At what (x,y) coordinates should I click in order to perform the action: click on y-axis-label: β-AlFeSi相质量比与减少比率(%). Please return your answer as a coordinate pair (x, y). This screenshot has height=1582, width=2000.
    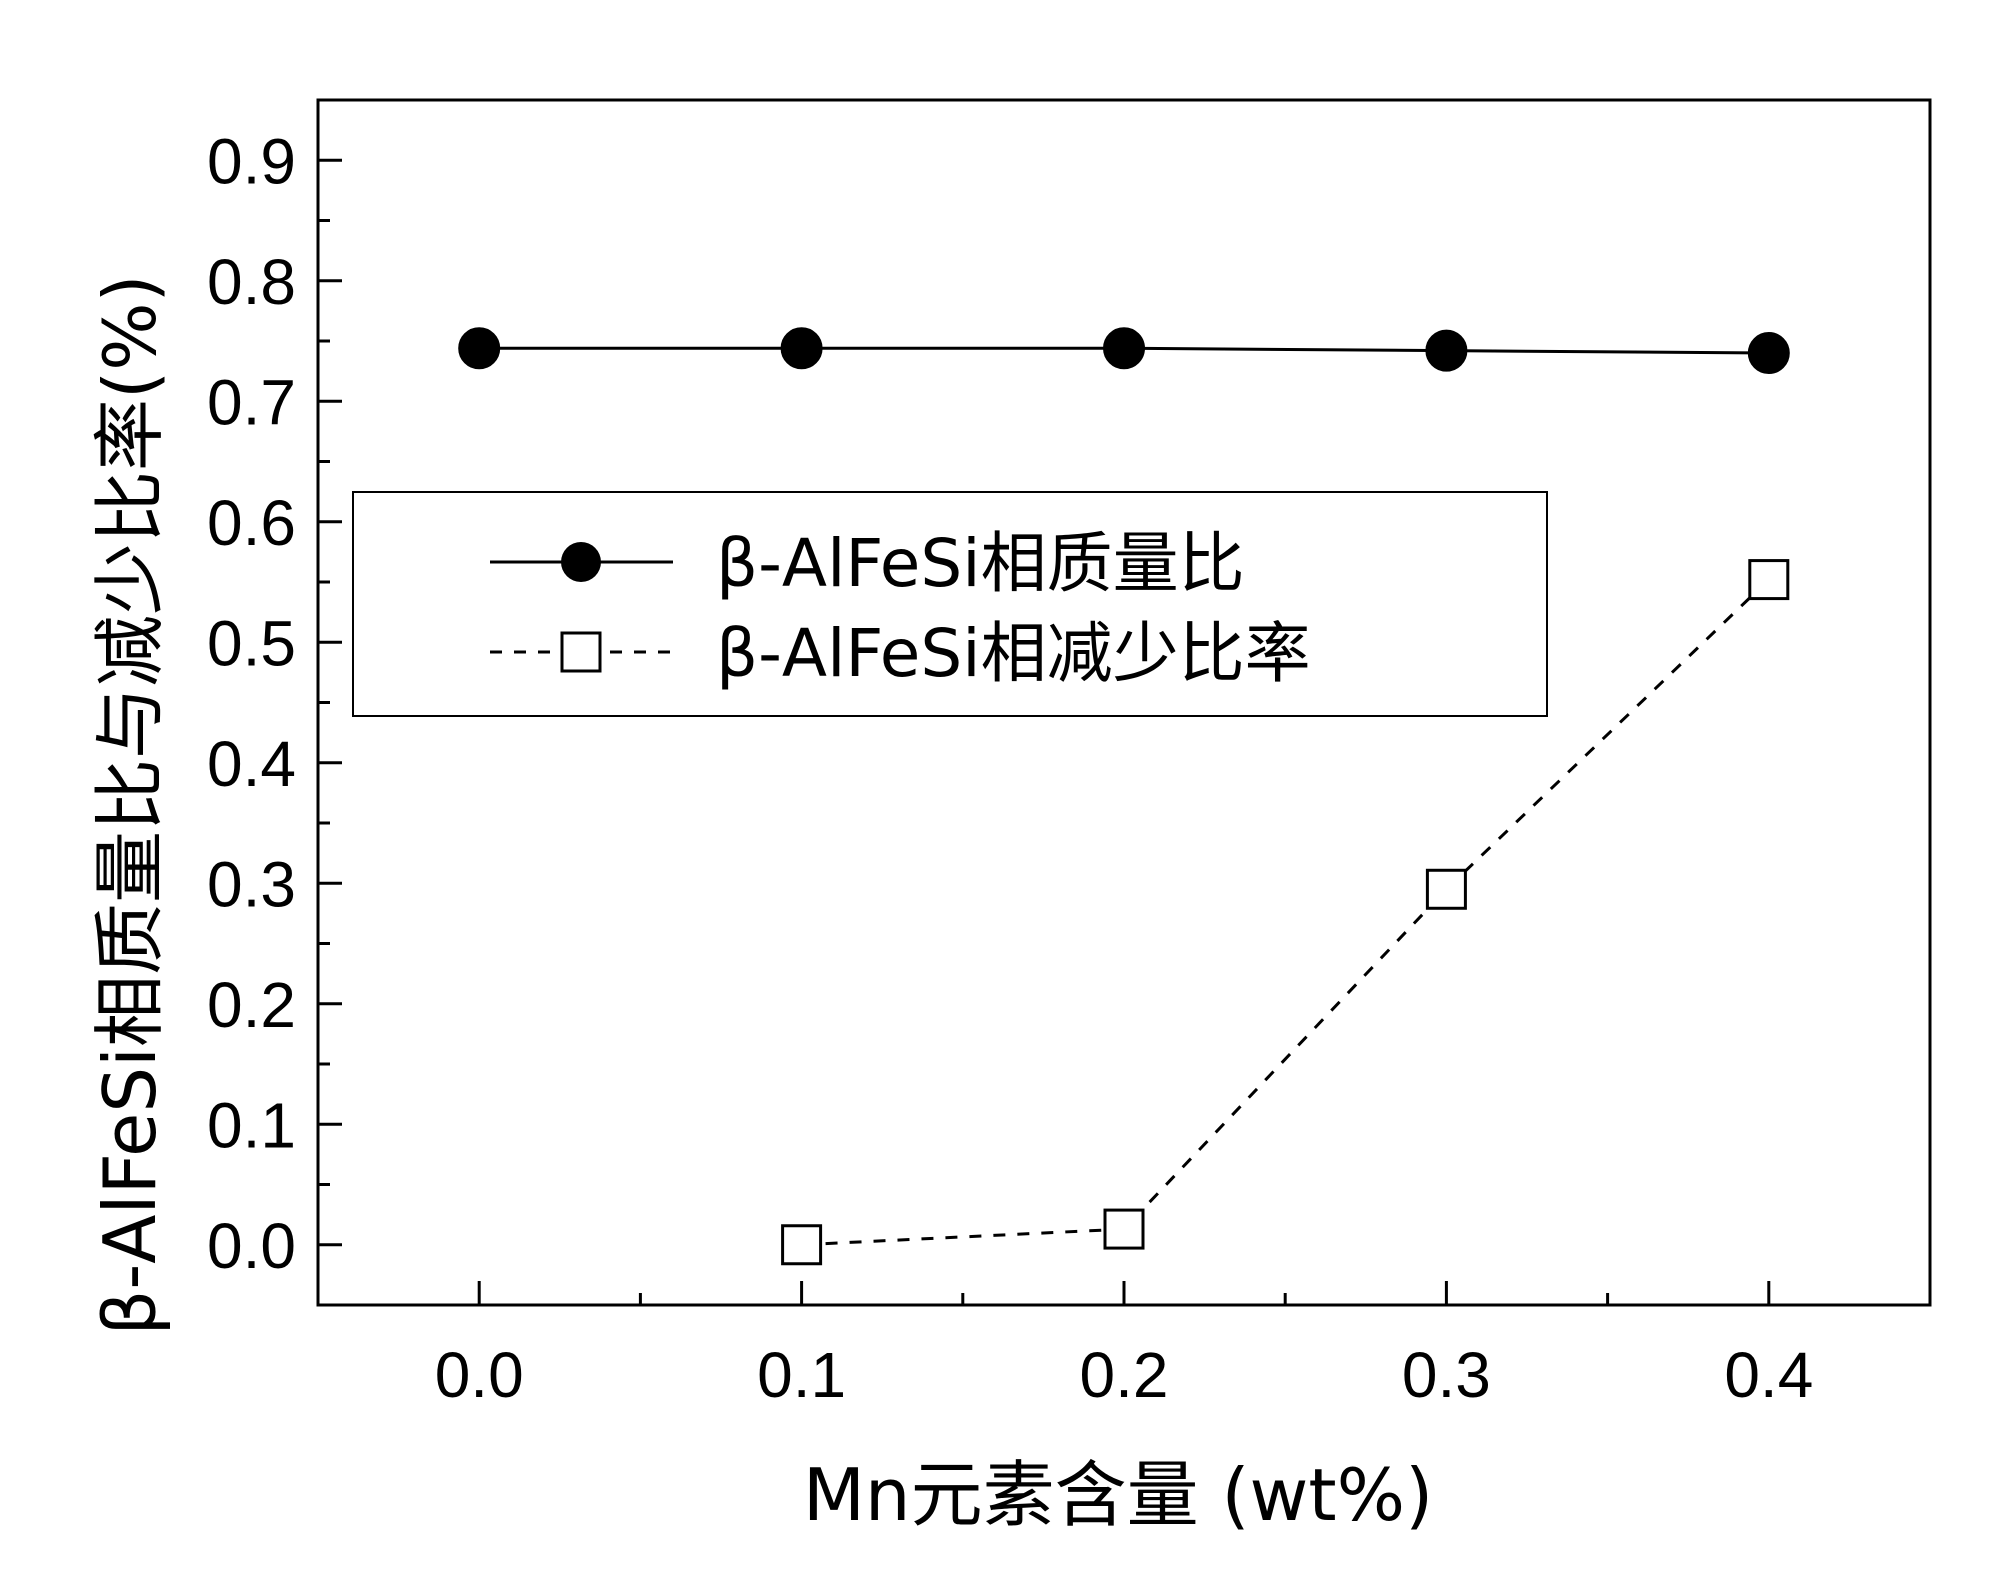
    Looking at the image, I should click on (130, 804).